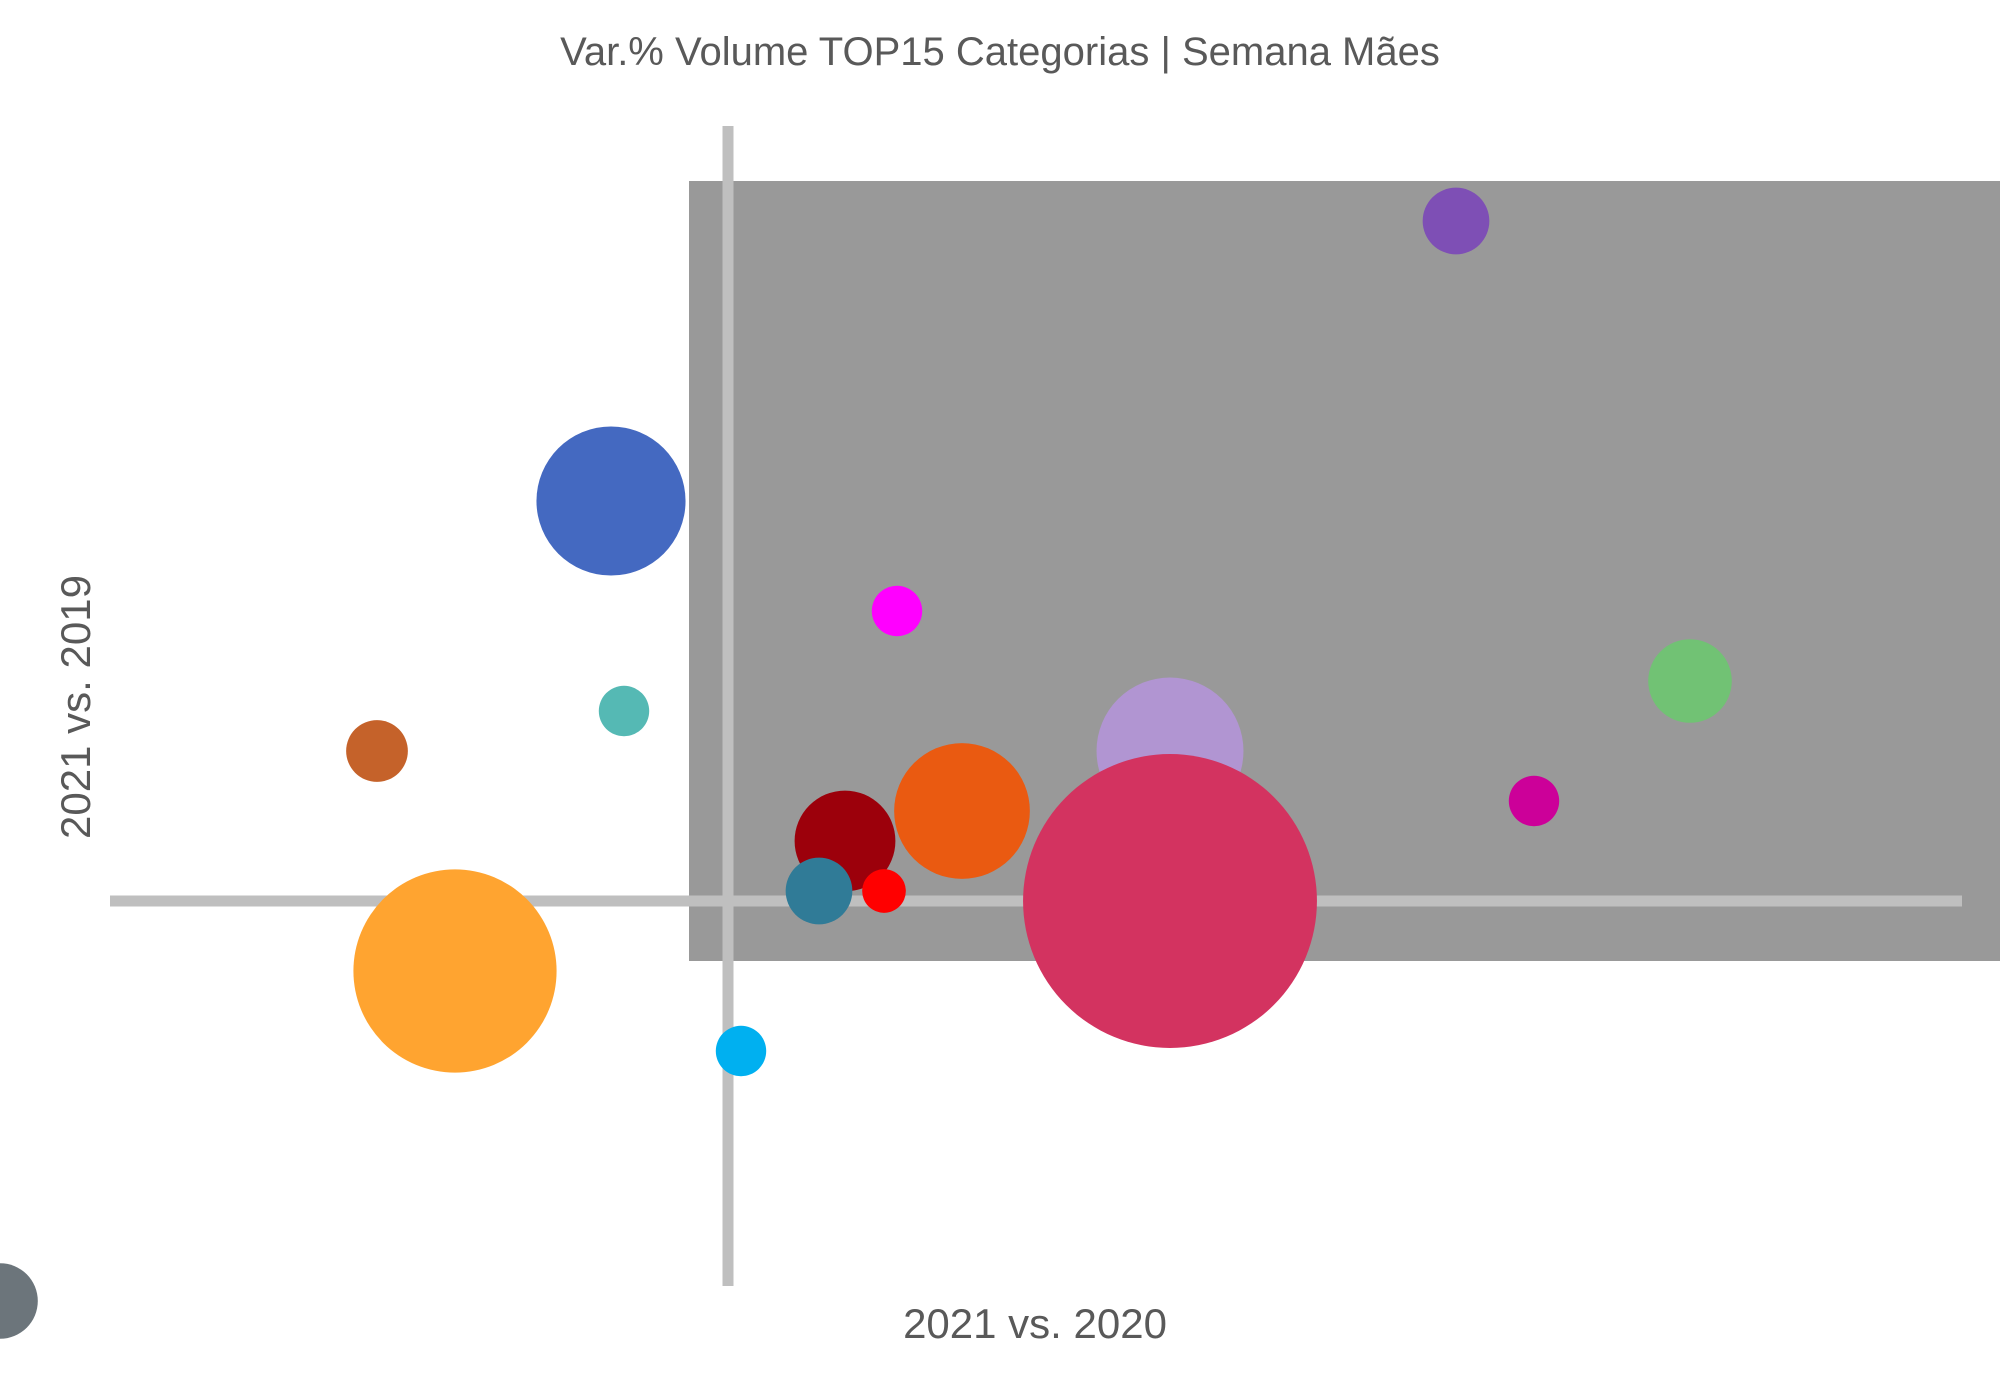  Describe the element at coordinates (1035, 1323) in the screenshot. I see `x-axis-label: 2021 vs. 2020` at that location.